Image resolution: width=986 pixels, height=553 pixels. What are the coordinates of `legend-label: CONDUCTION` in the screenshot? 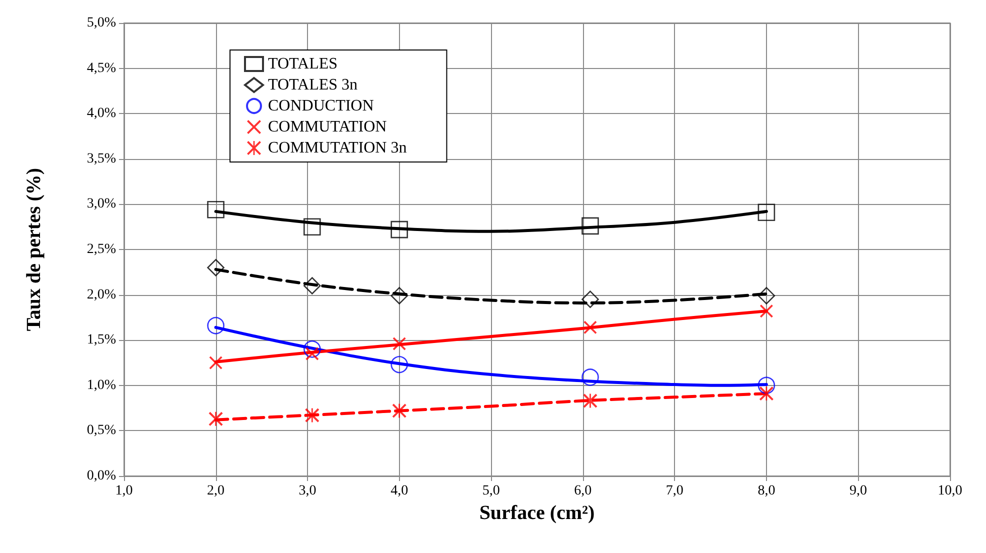 It's located at (321, 106).